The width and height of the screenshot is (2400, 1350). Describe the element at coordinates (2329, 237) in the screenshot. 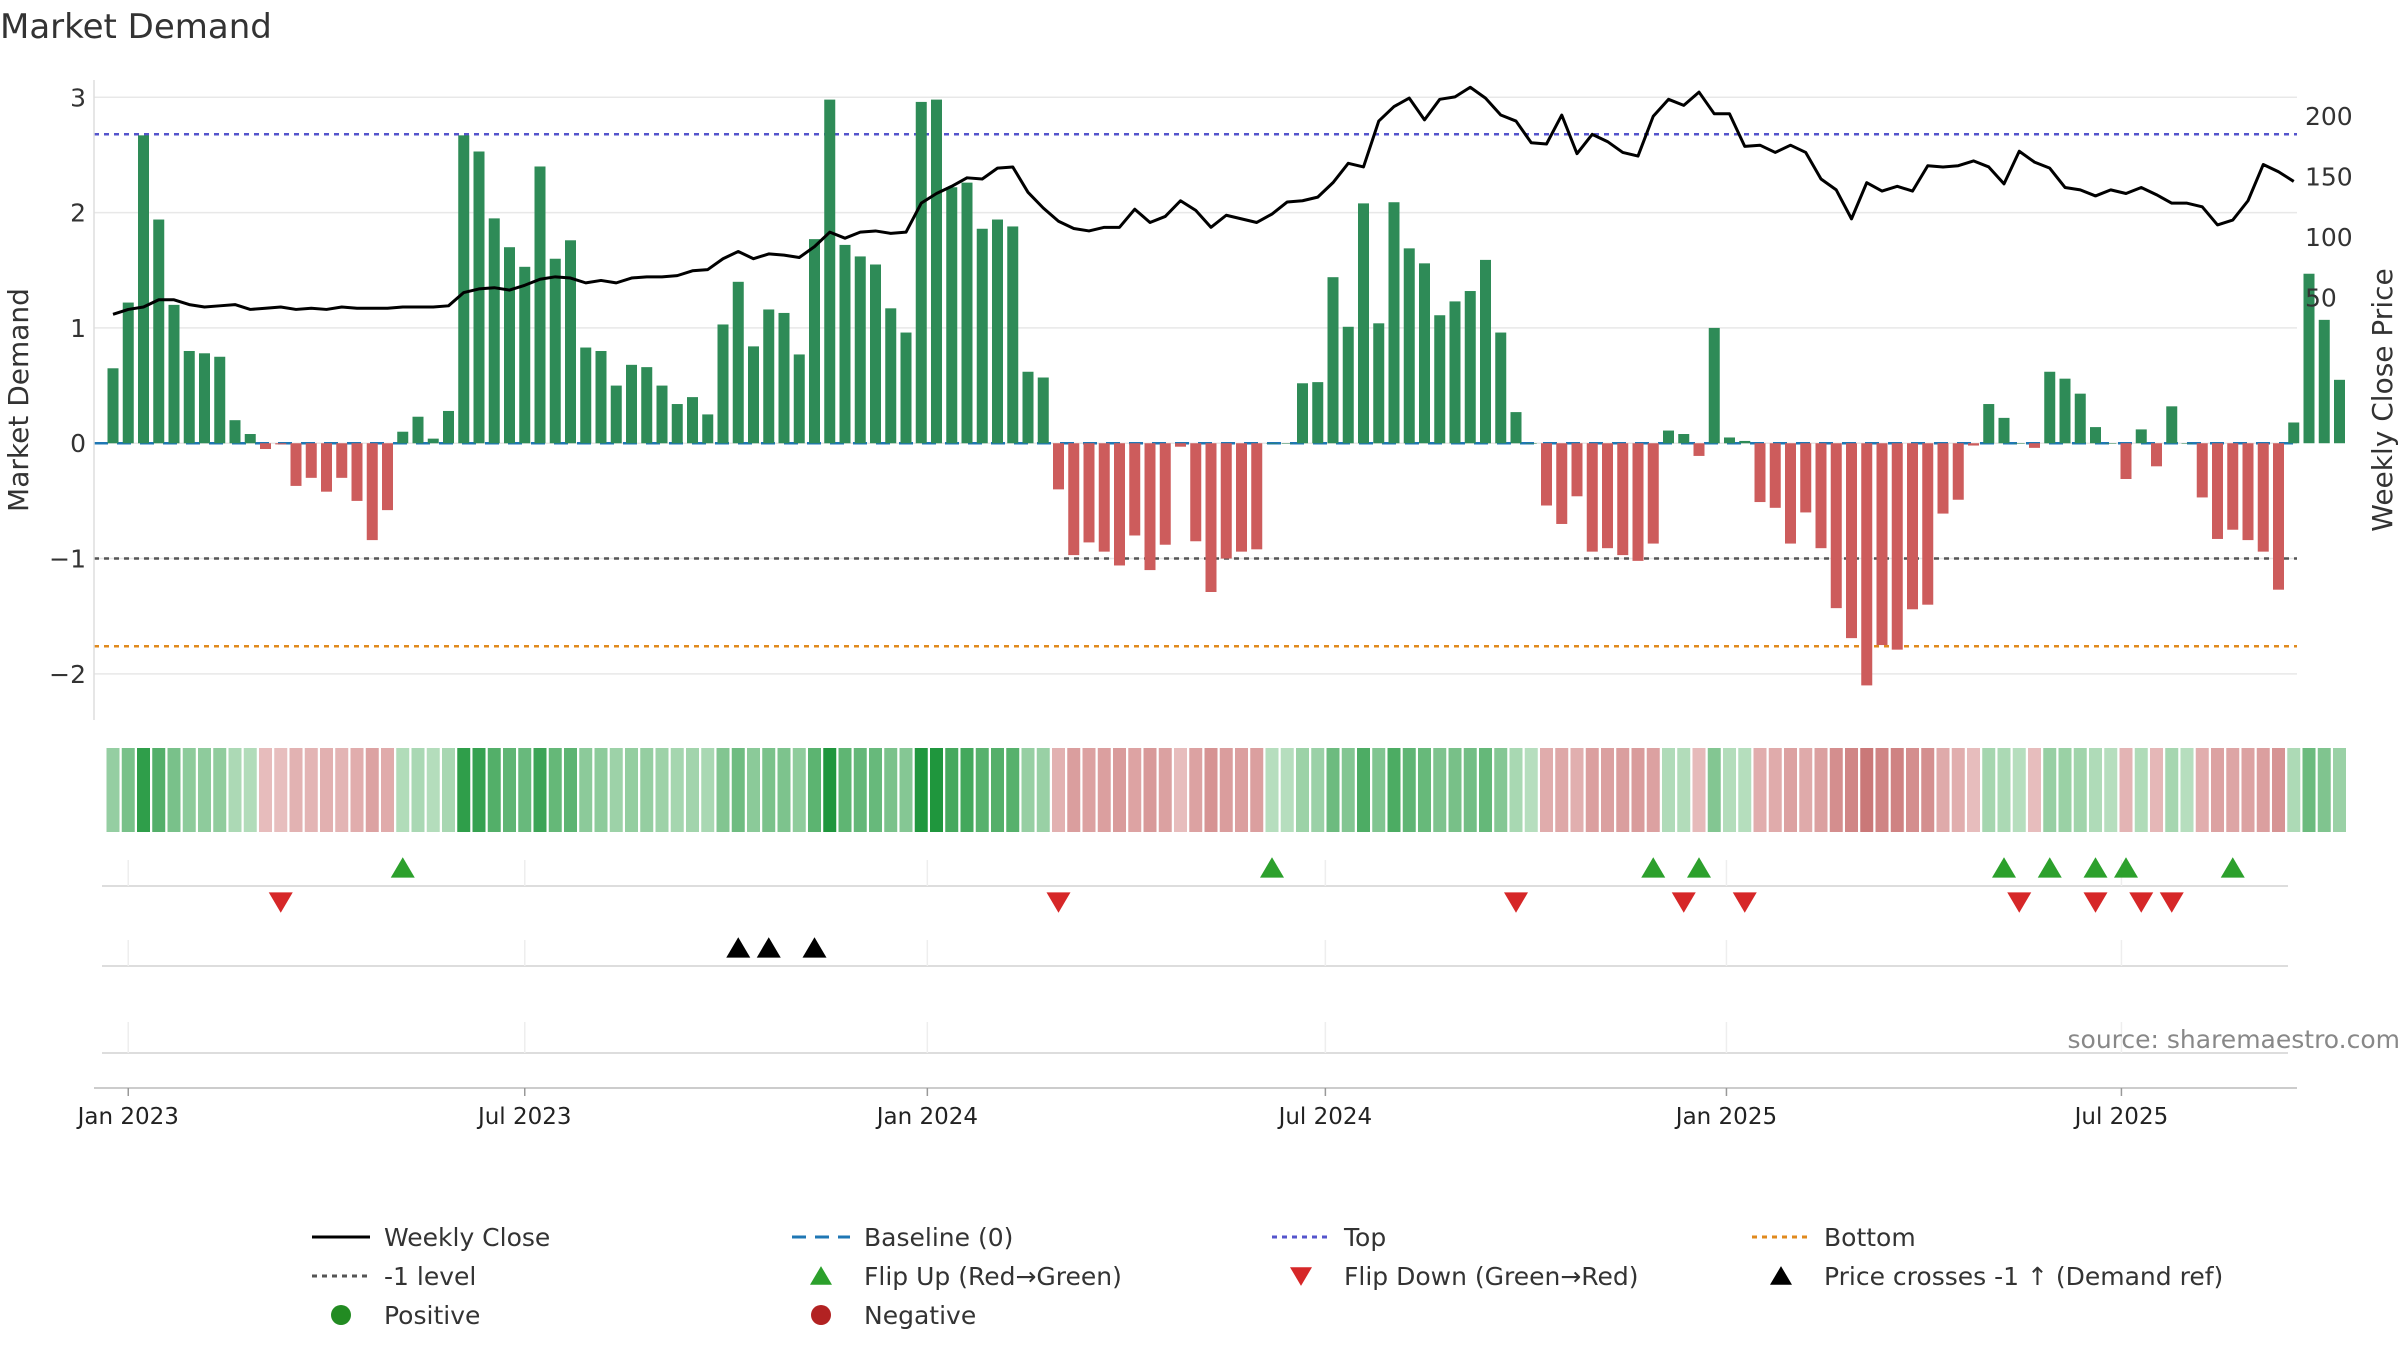

I see `y2-tick-label: 100` at that location.